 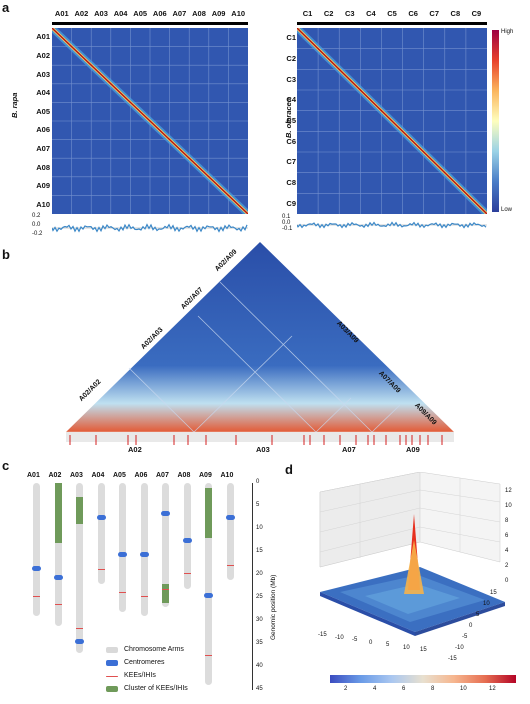 What do you see at coordinates (289, 469) in the screenshot?
I see `panel-d-letter: d` at bounding box center [289, 469].